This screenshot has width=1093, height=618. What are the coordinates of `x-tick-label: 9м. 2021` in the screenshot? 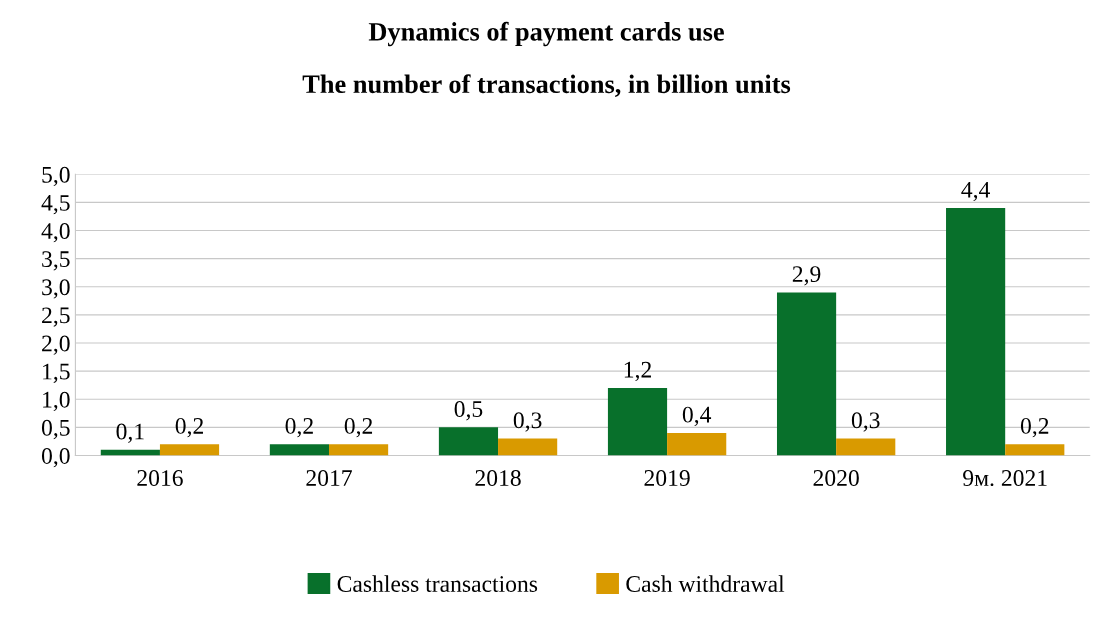 It's located at (1005, 478).